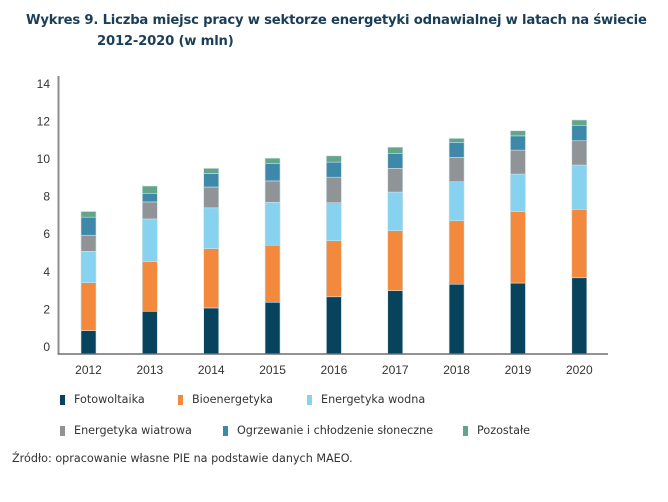 The image size is (668, 502). I want to click on x-tick-label: 2019, so click(518, 370).